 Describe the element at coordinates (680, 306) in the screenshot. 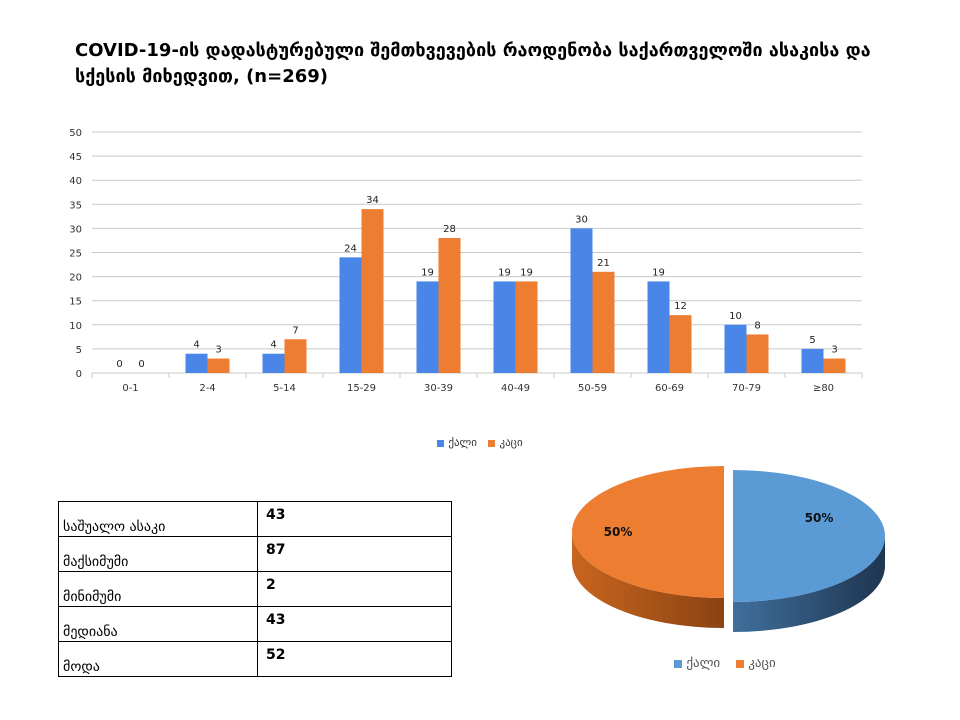

I see `data-label: 12` at that location.